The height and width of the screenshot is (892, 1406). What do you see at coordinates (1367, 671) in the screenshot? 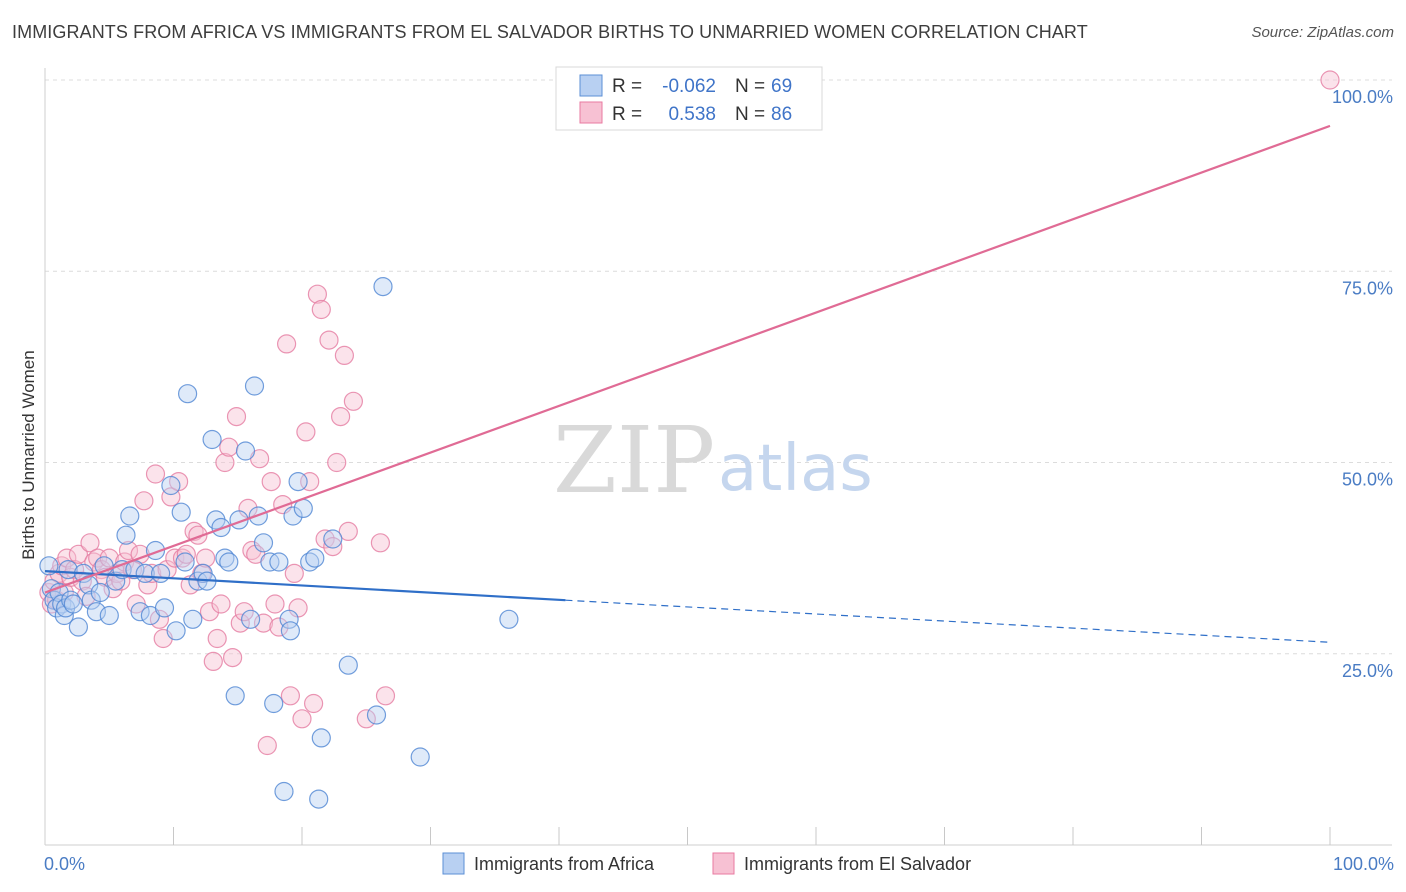
I see `y-tick-label-0: 25.0%` at bounding box center [1367, 671].